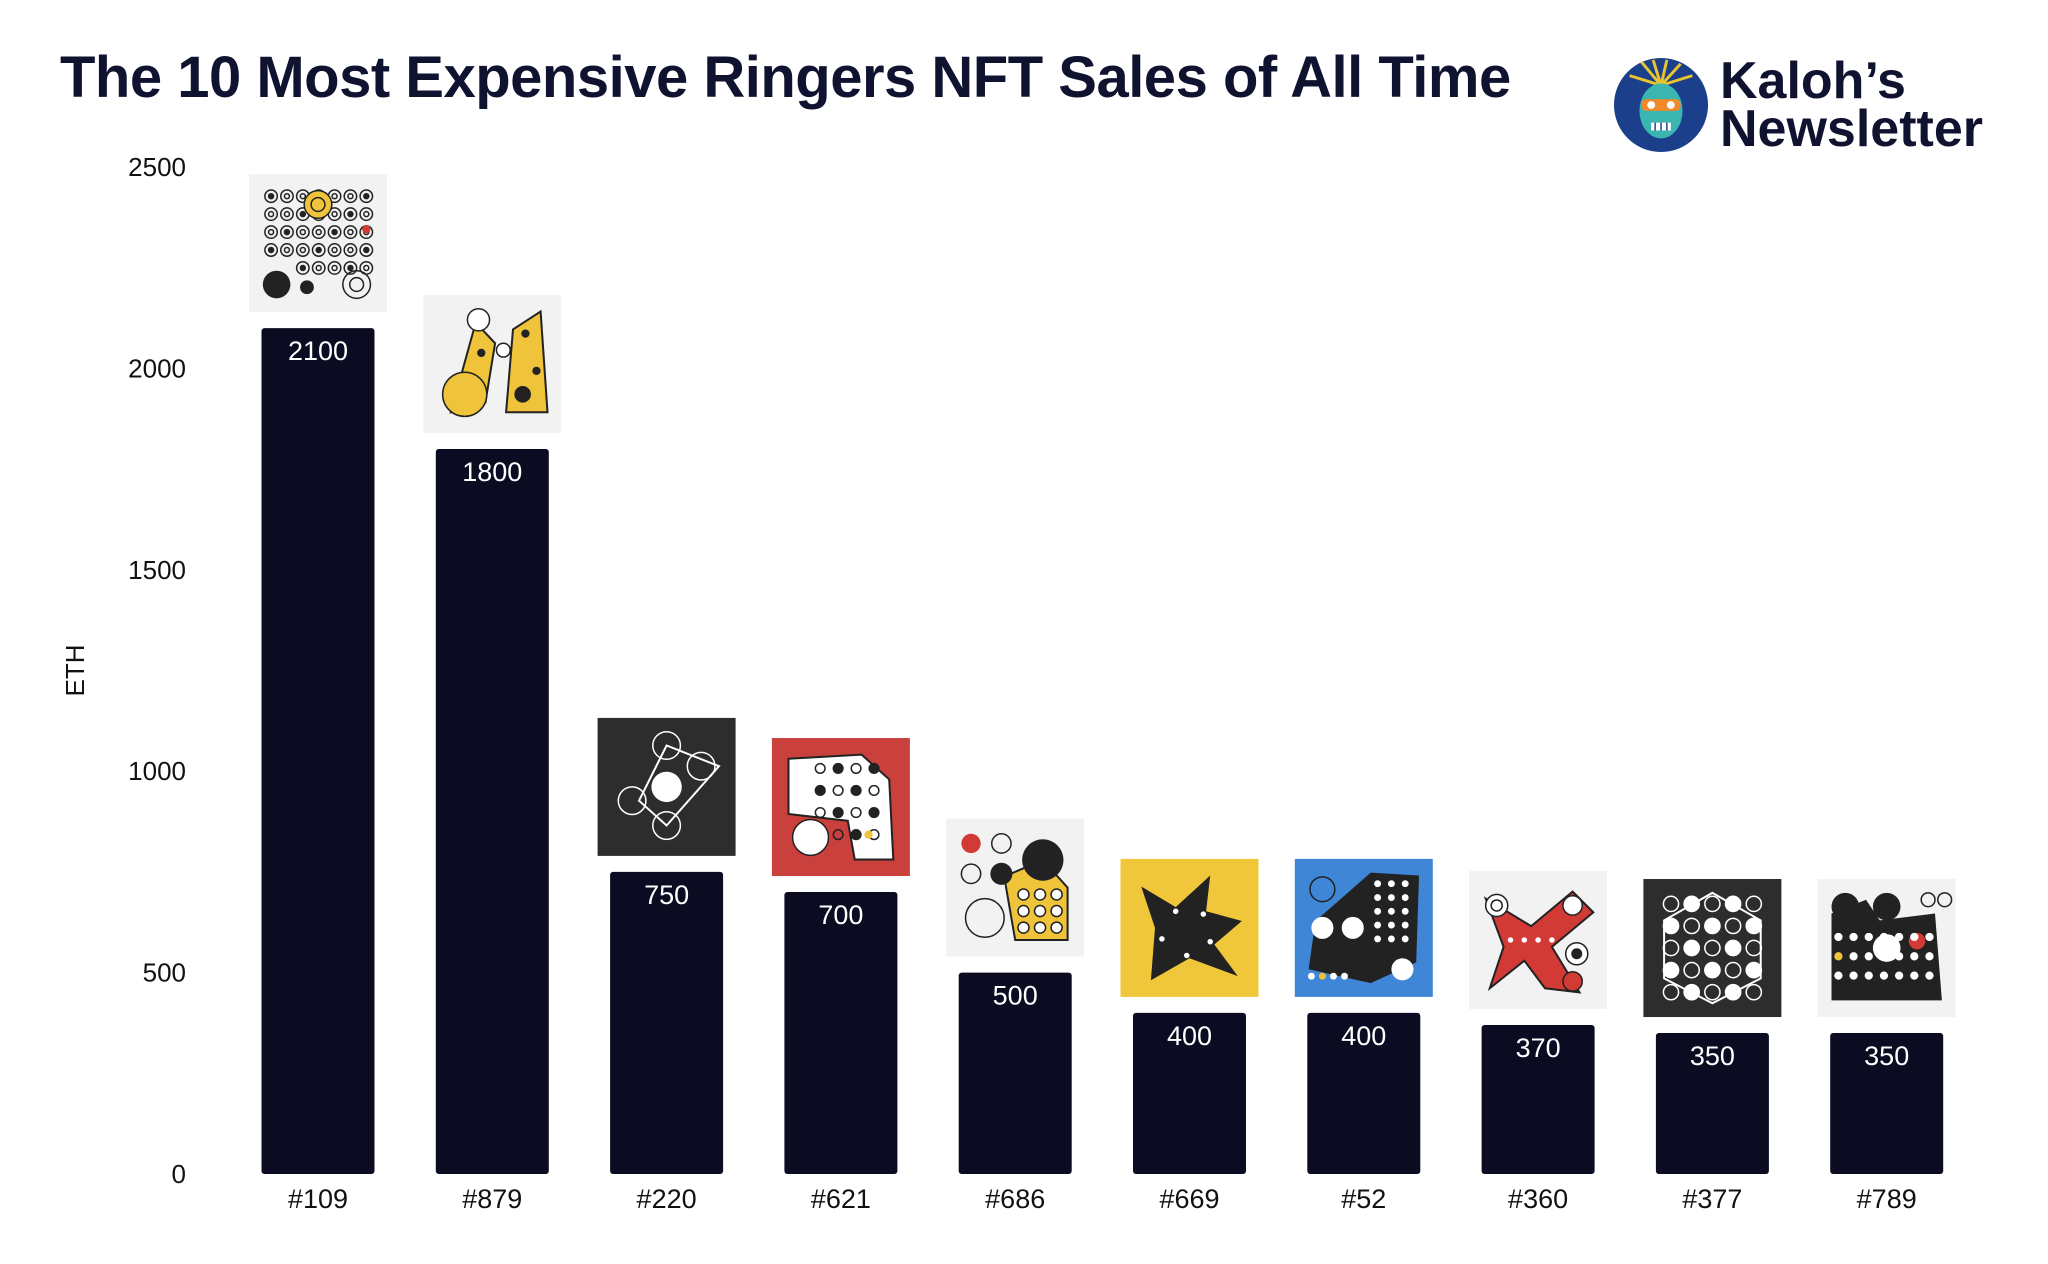  What do you see at coordinates (840, 915) in the screenshot?
I see `bar-value-label: 700` at bounding box center [840, 915].